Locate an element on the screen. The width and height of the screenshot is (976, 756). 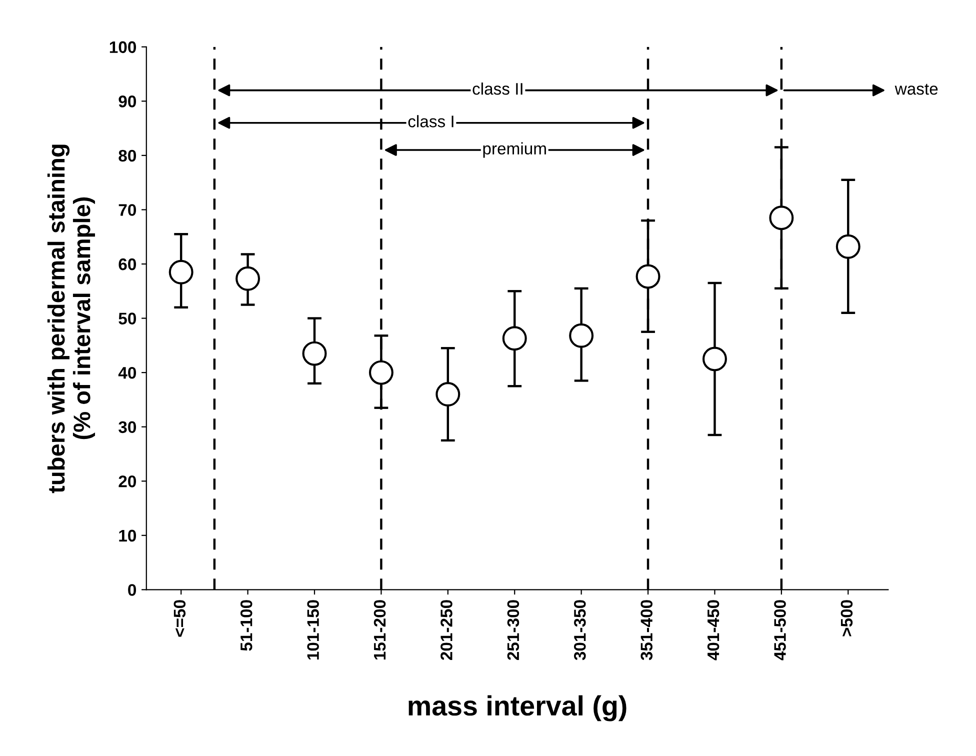
x-tick-label: 401-450 is located at coordinates (713, 630).